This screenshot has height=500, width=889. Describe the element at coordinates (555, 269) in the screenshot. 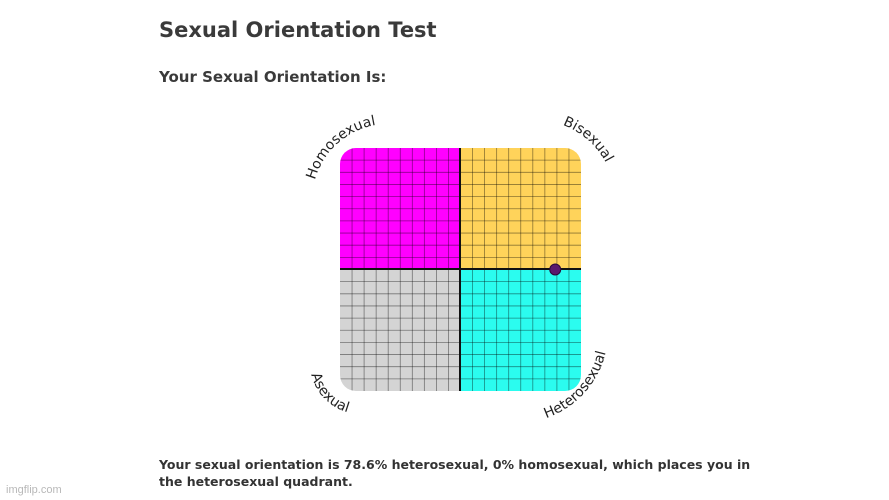

I see `result-point` at that location.